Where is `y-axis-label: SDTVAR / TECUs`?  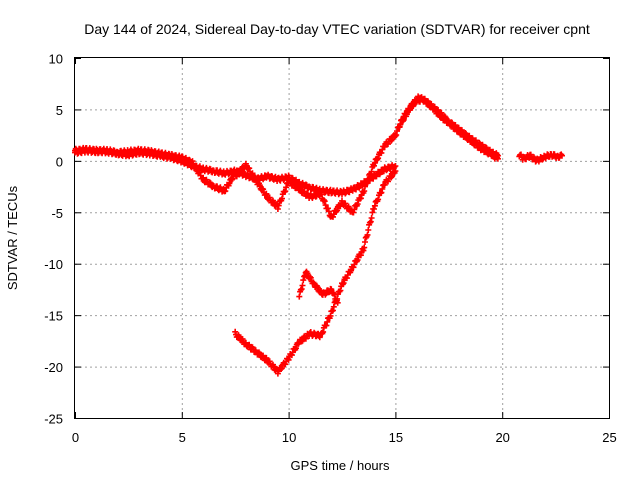 y-axis-label: SDTVAR / TECUs is located at coordinates (12, 237).